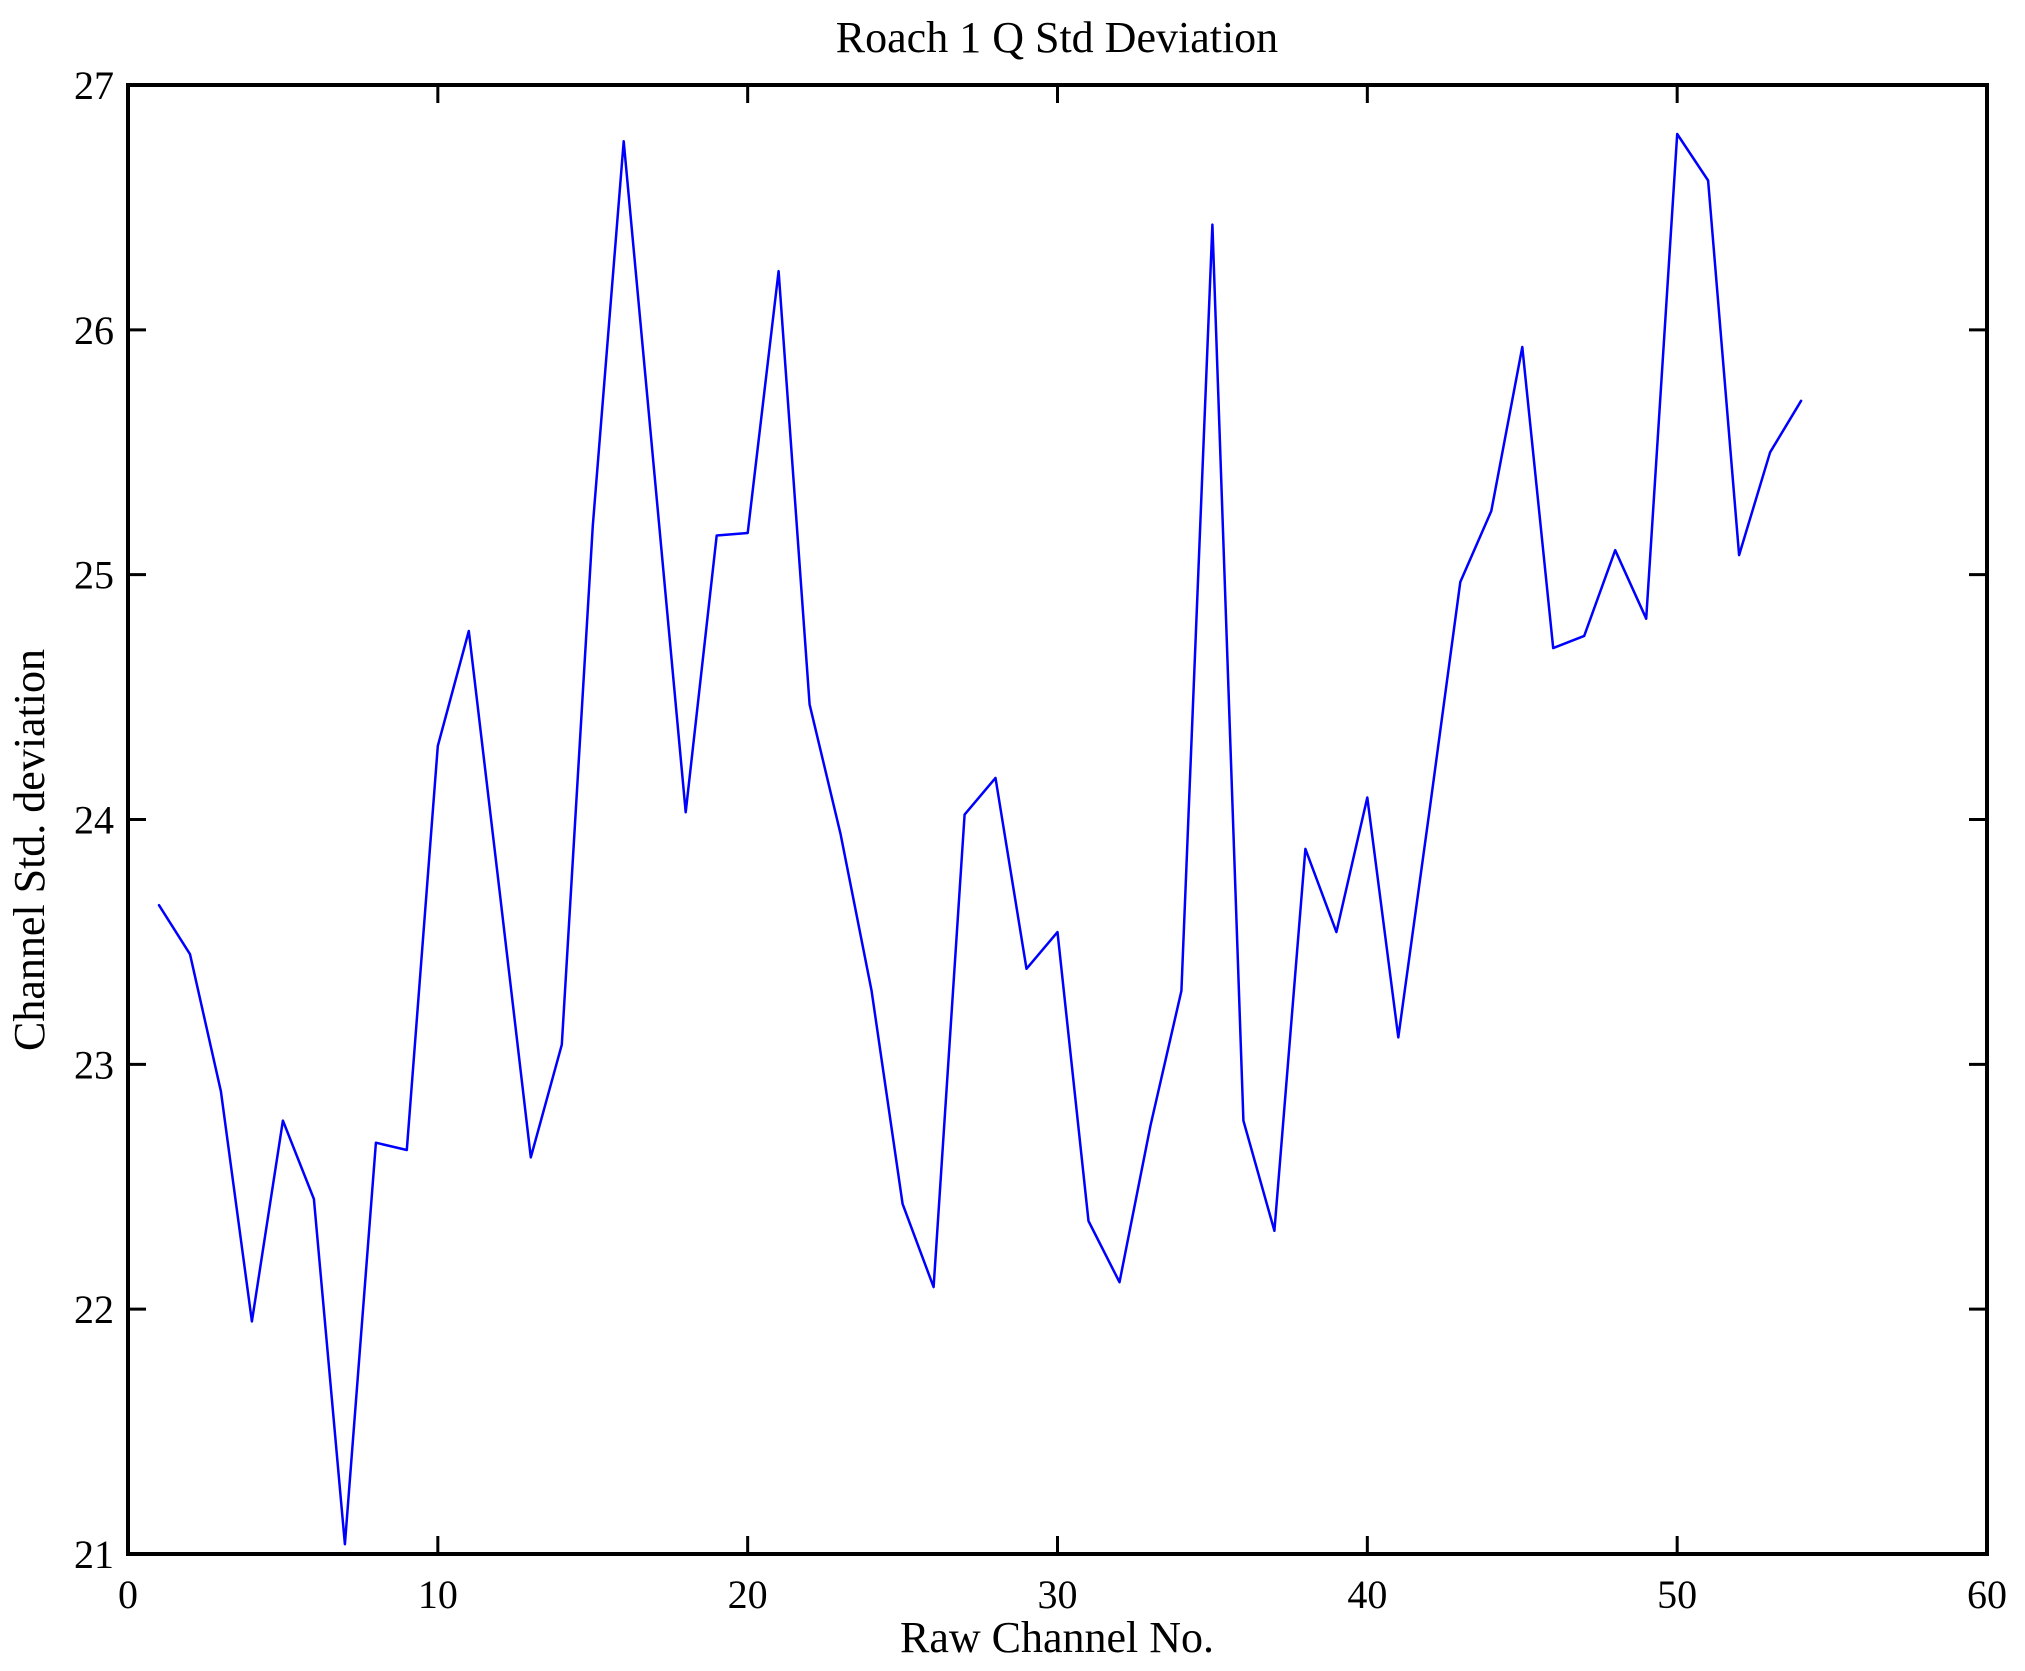 The image size is (2025, 1671). Describe the element at coordinates (94, 330) in the screenshot. I see `y-tick-label: 26` at that location.